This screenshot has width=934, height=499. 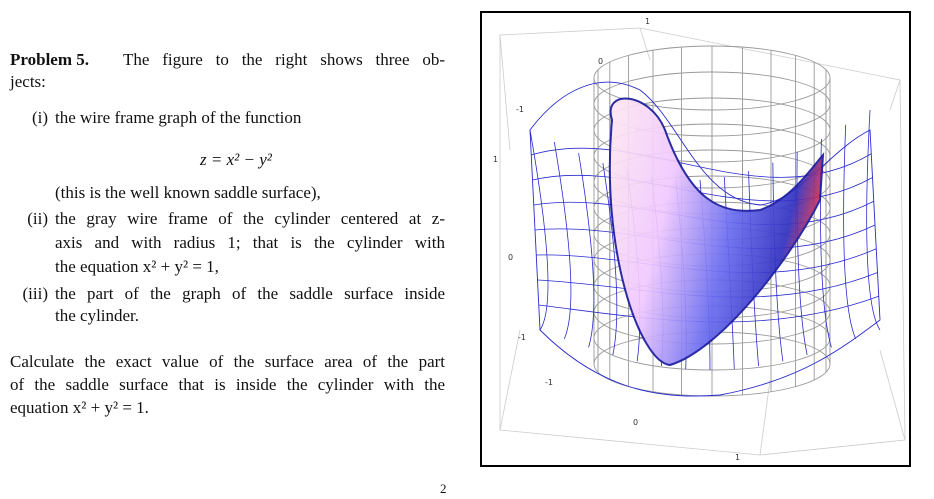 I want to click on item-line: the wire frame graph of the function, so click(x=178, y=117).